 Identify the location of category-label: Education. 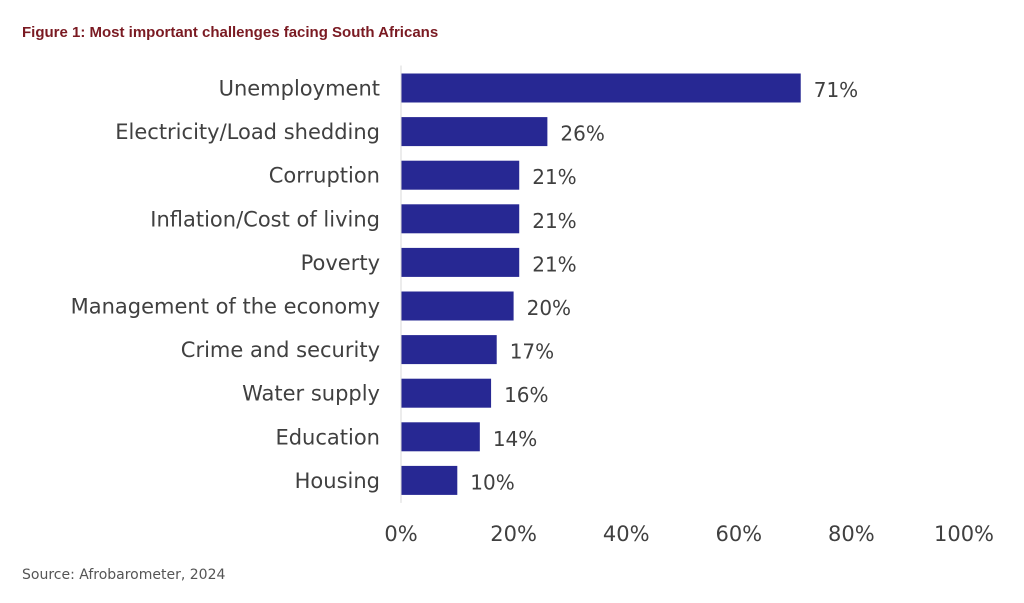
(327, 437).